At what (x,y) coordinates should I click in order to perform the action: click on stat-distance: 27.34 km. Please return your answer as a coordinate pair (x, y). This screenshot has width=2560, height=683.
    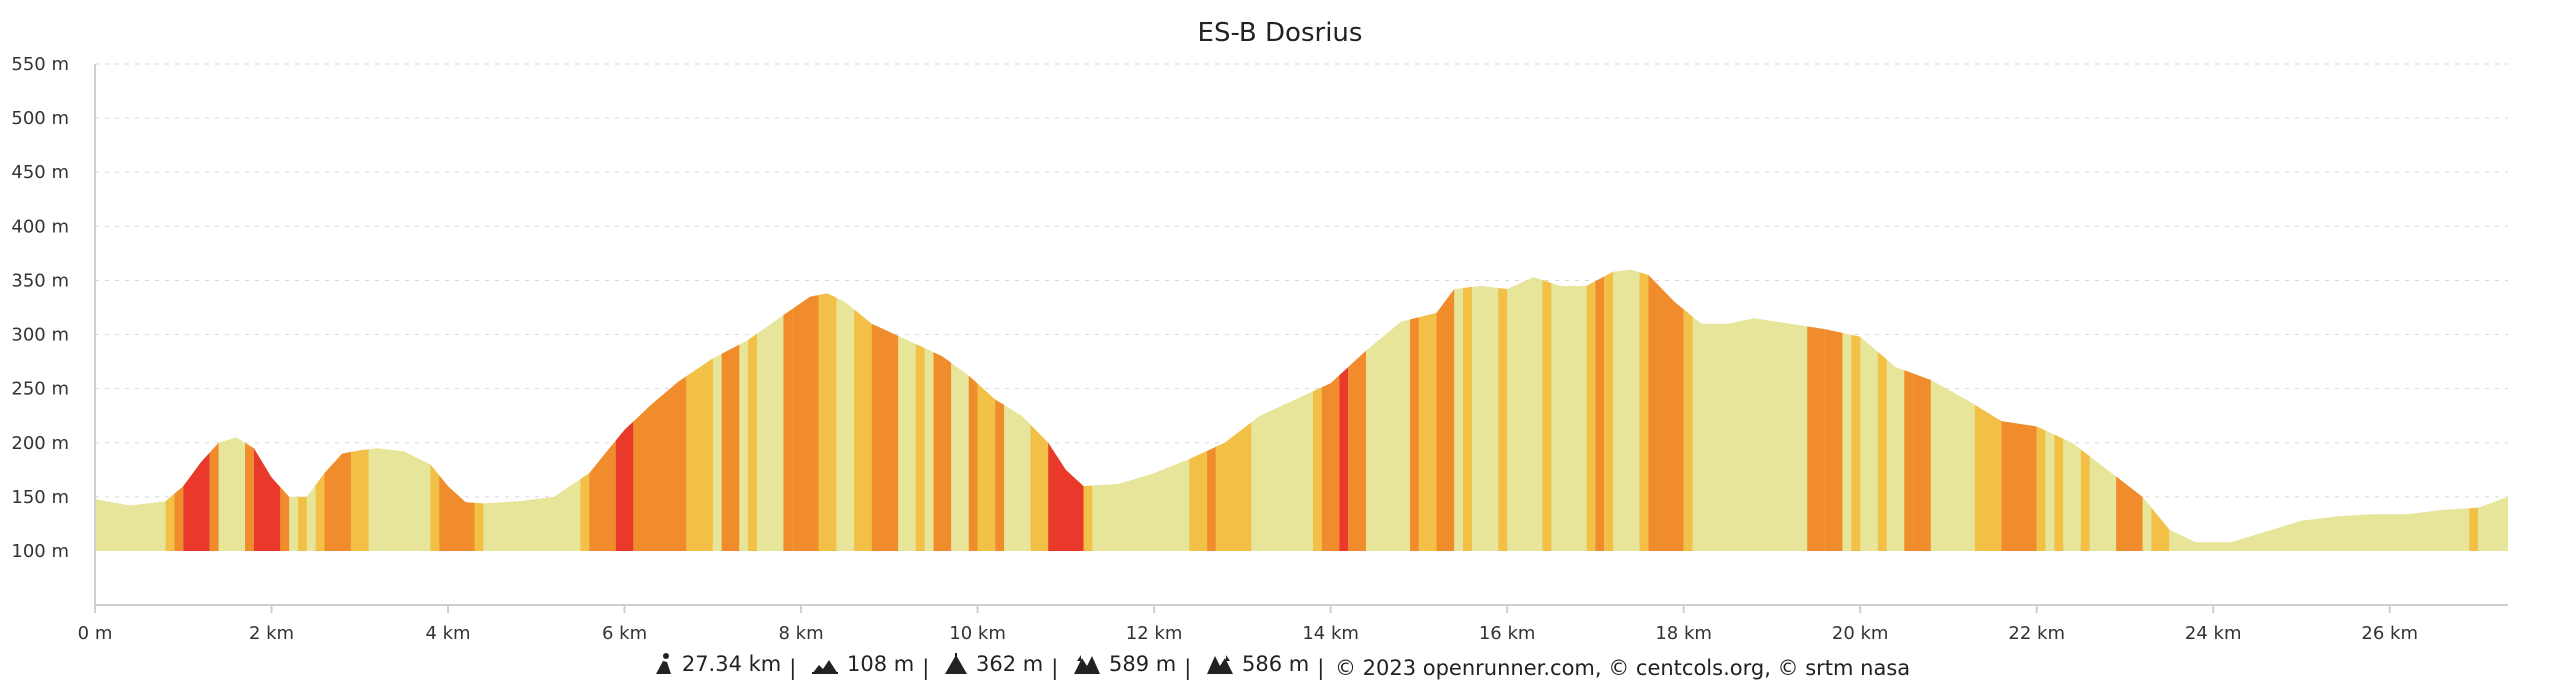
    Looking at the image, I should click on (717, 664).